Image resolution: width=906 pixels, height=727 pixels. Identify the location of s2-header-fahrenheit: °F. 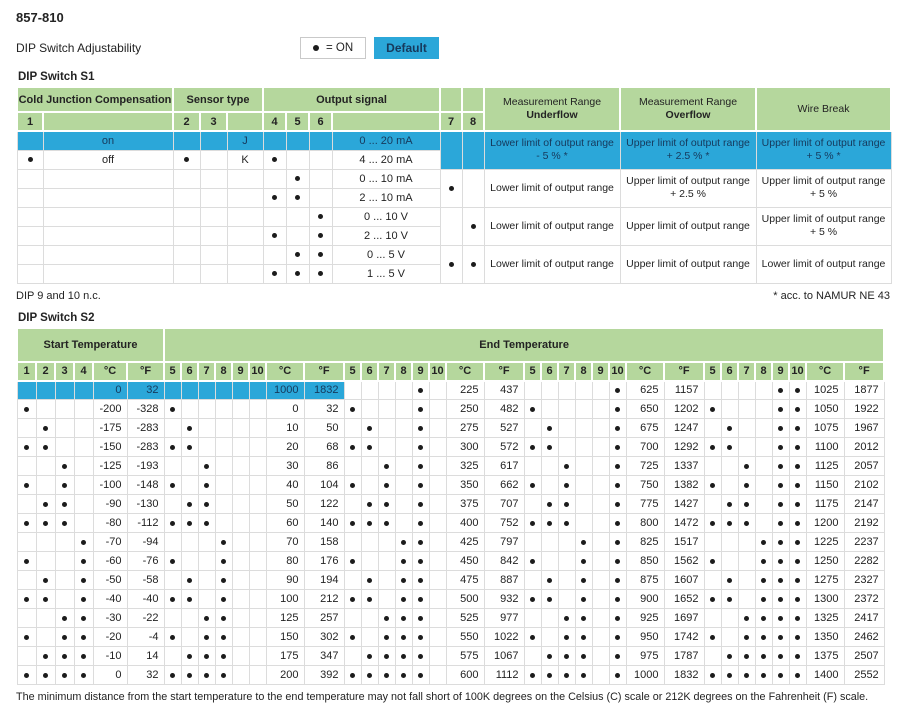
(864, 371).